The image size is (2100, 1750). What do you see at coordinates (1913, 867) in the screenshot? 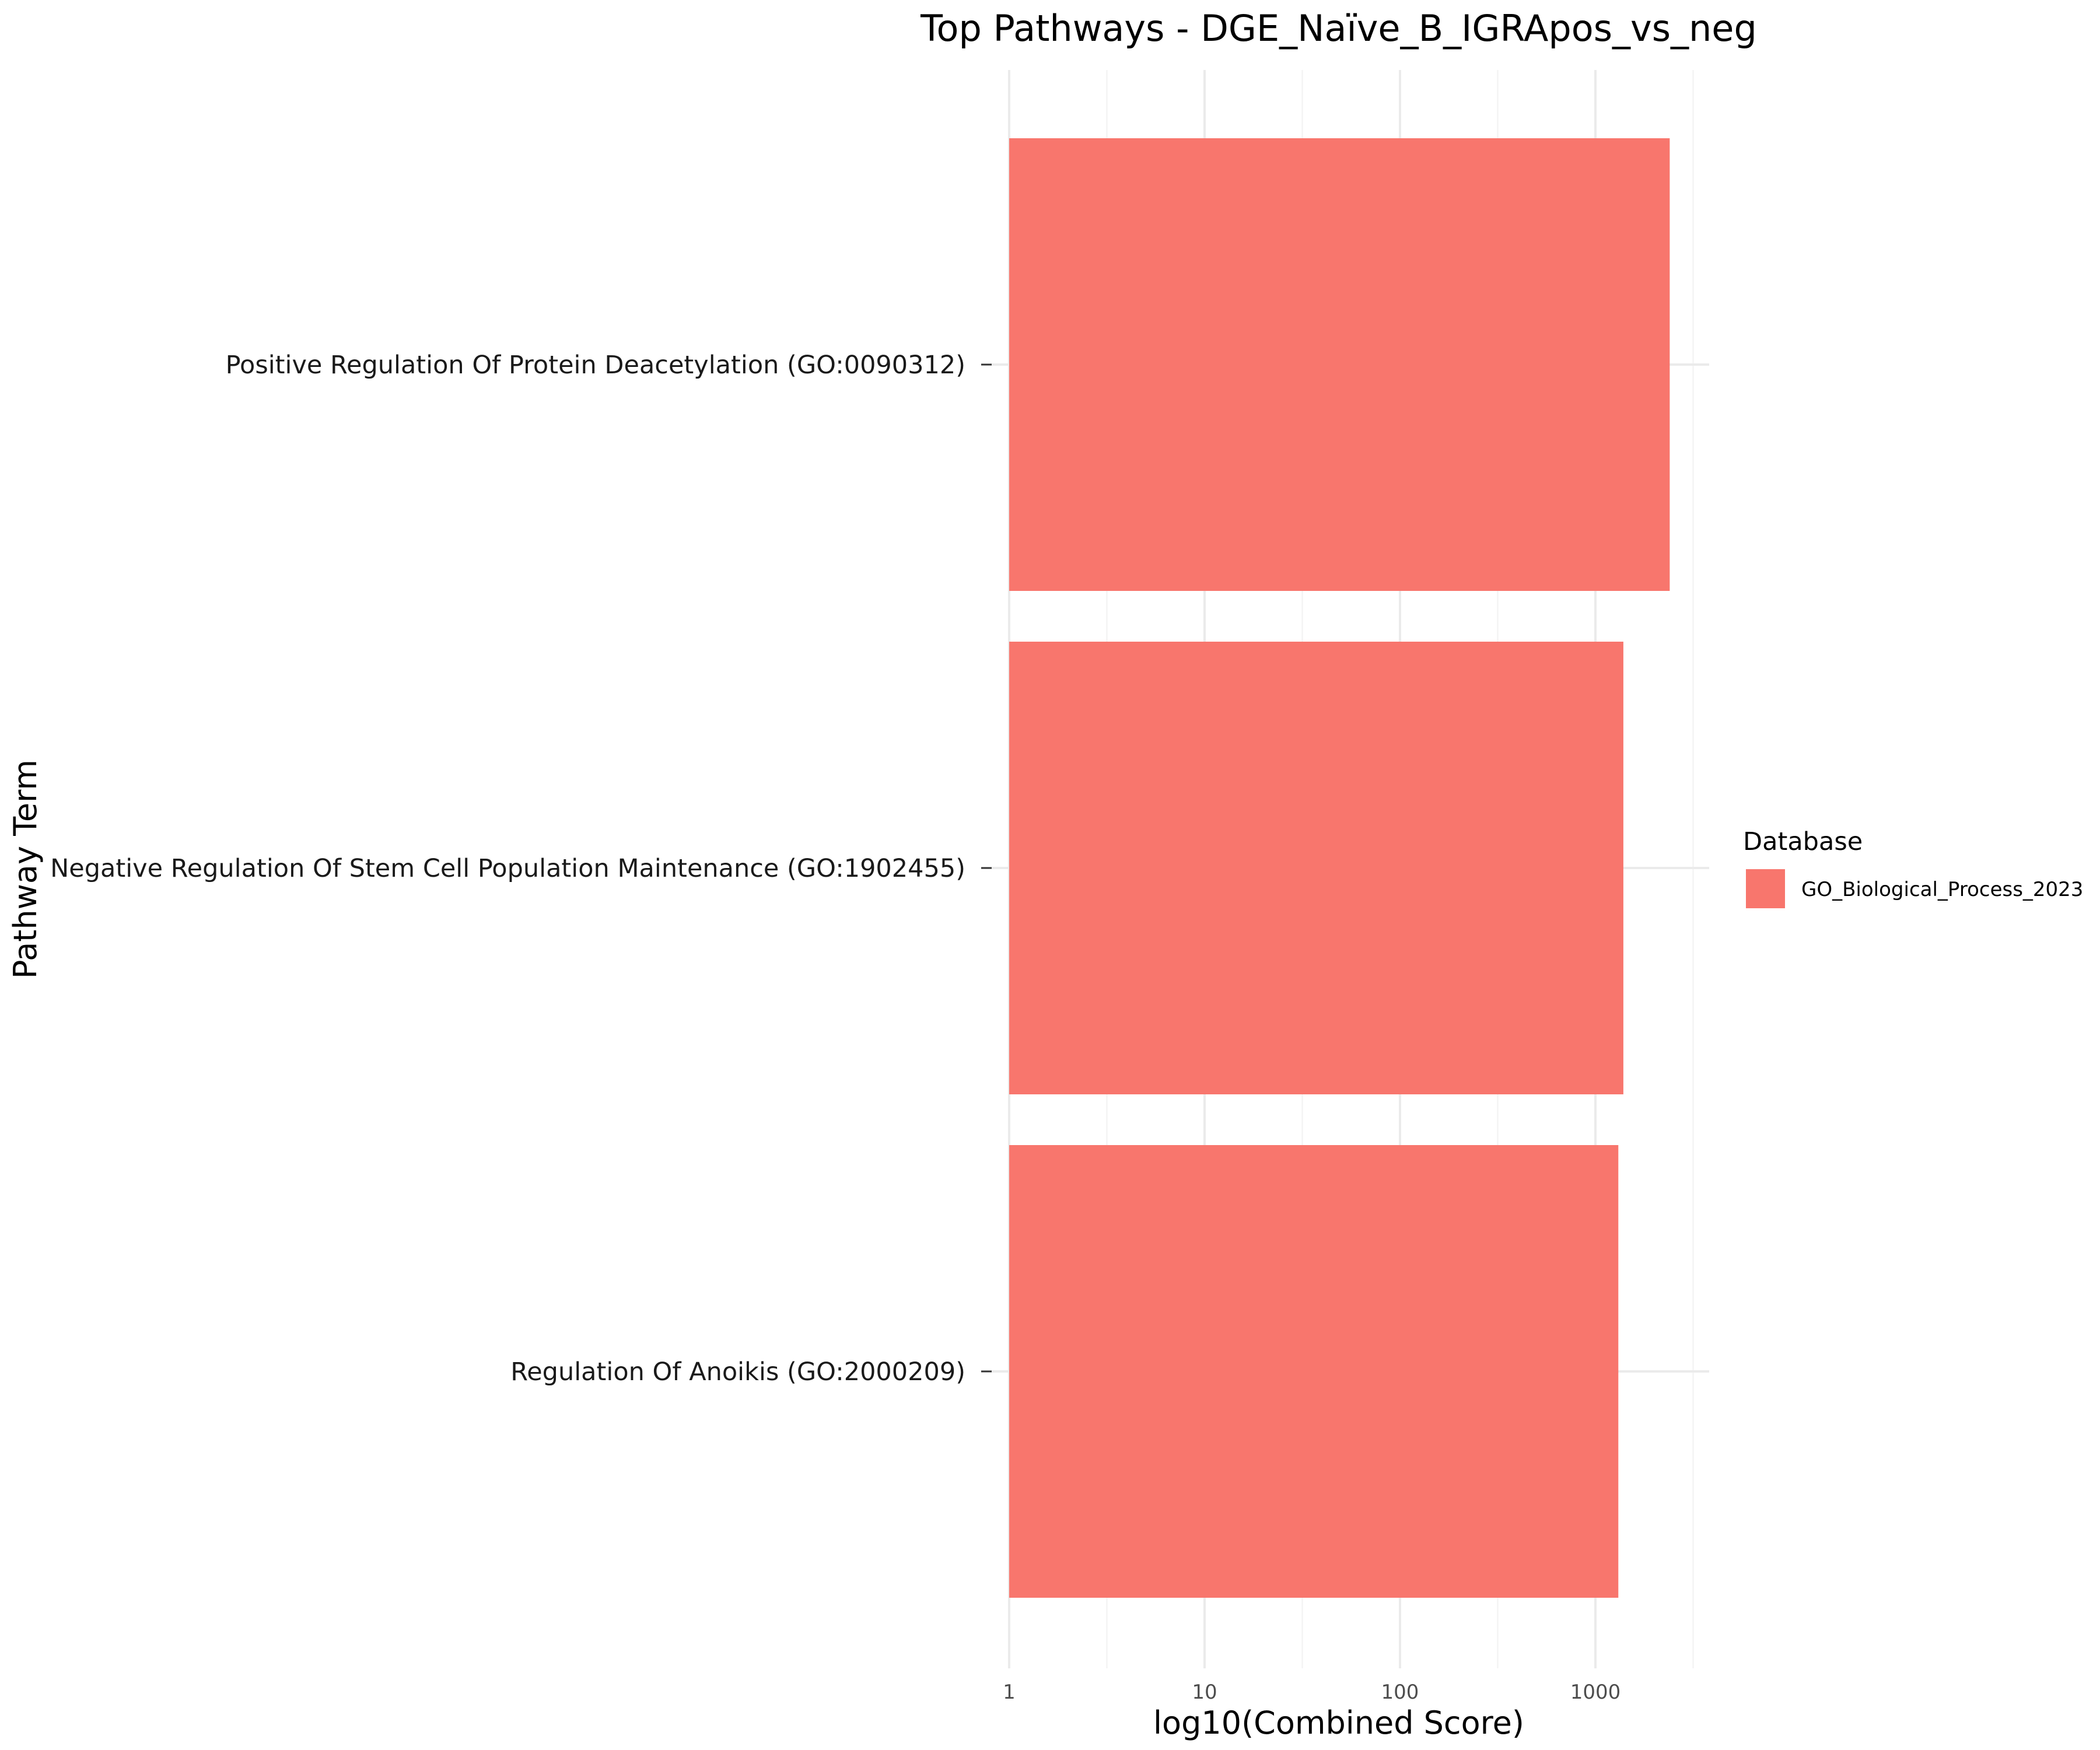
I see `legend: Database GO_Biological_Process_2023` at bounding box center [1913, 867].